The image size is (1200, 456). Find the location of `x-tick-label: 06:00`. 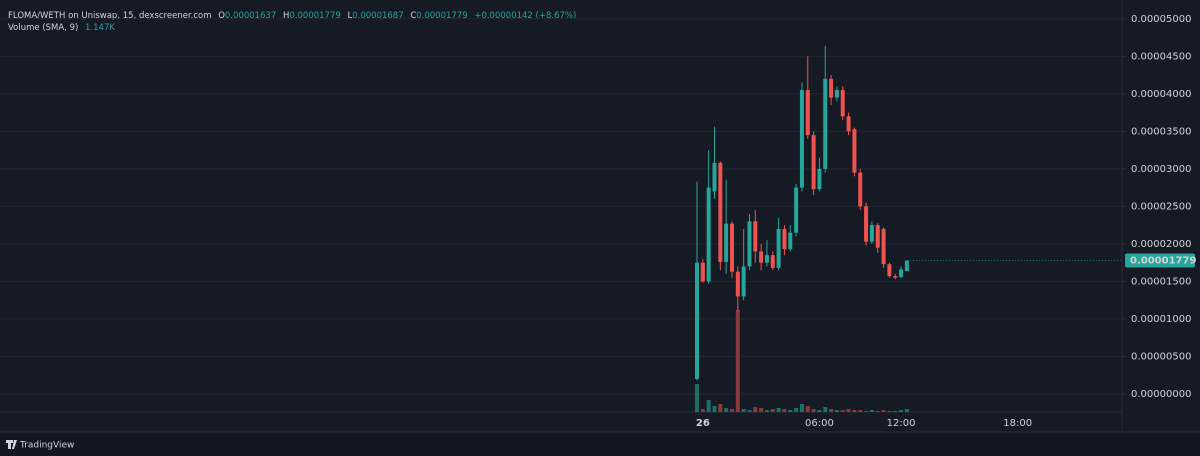

x-tick-label: 06:00 is located at coordinates (819, 423).